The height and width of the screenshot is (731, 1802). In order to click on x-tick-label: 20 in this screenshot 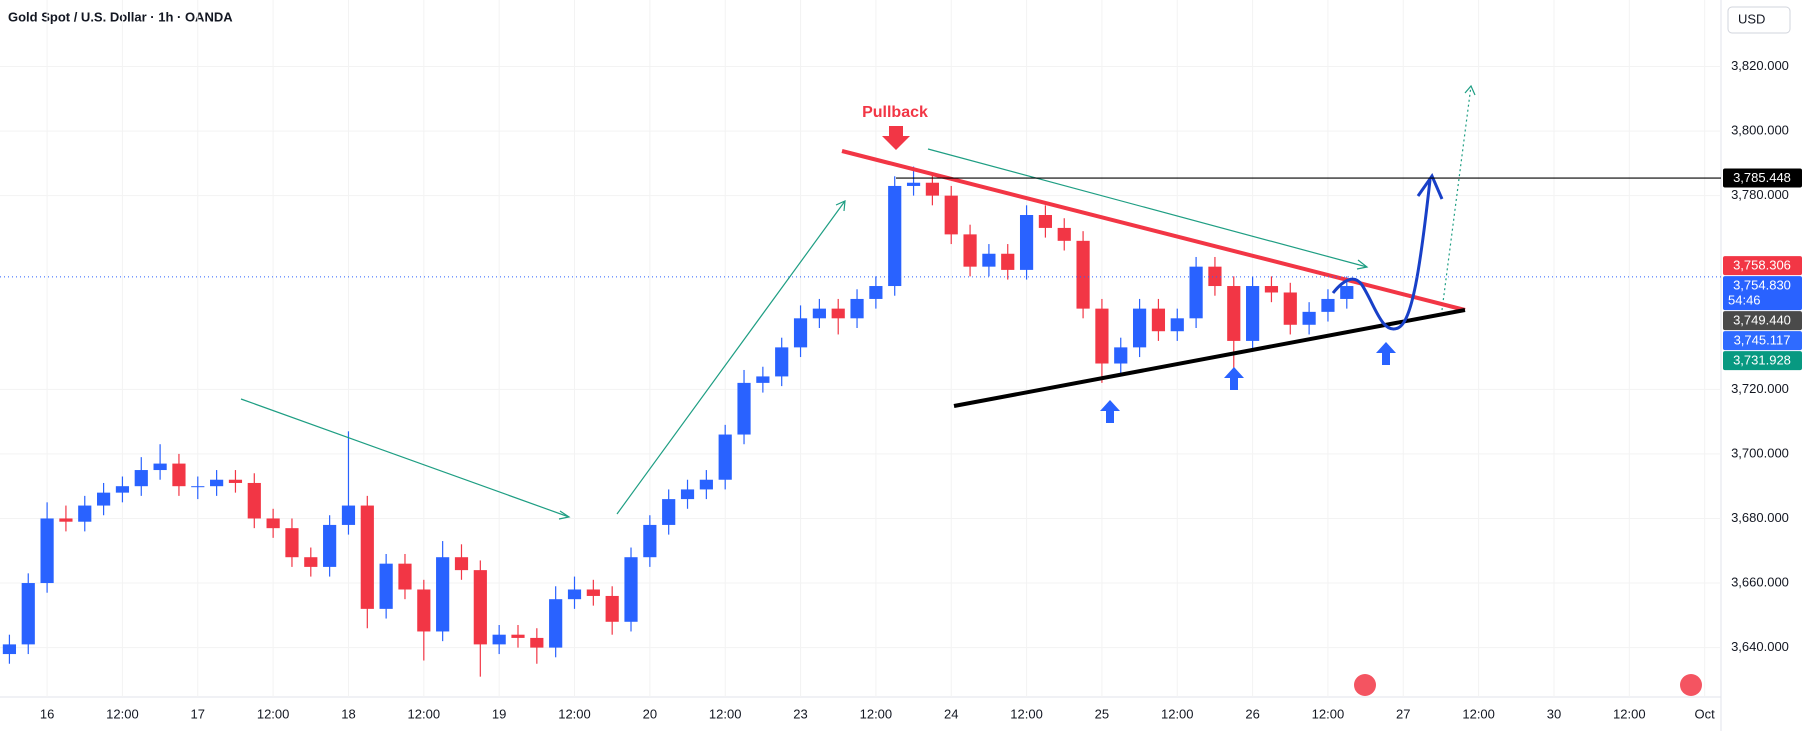, I will do `click(650, 713)`.